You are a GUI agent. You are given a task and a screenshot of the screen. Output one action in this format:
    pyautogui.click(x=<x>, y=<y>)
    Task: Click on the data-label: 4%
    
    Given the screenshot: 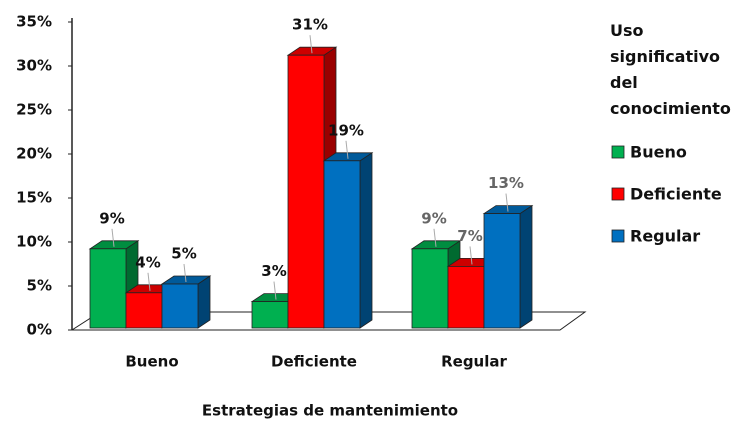 What is the action you would take?
    pyautogui.click(x=147, y=262)
    